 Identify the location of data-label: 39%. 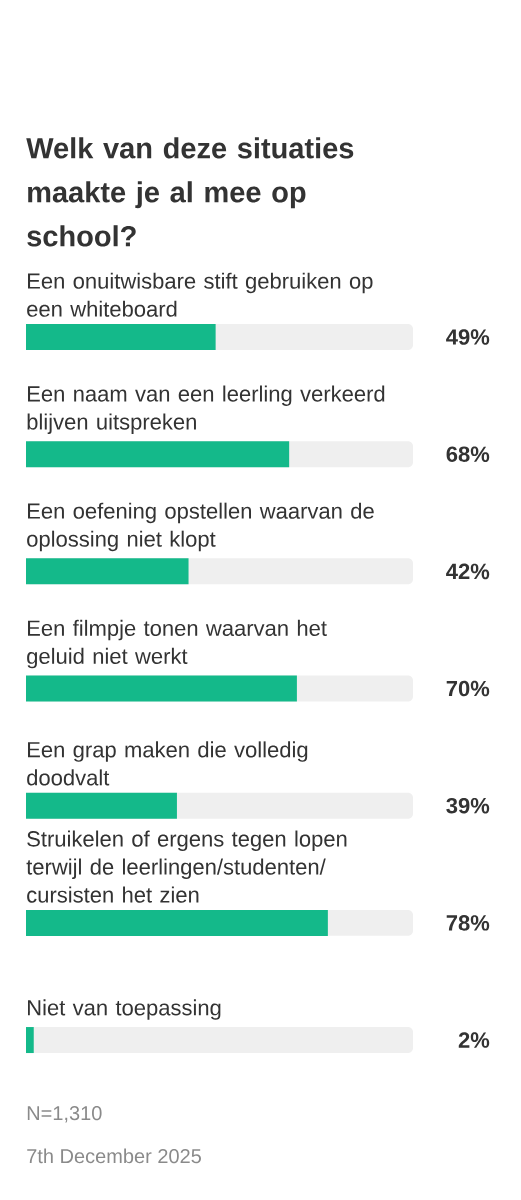
(468, 805).